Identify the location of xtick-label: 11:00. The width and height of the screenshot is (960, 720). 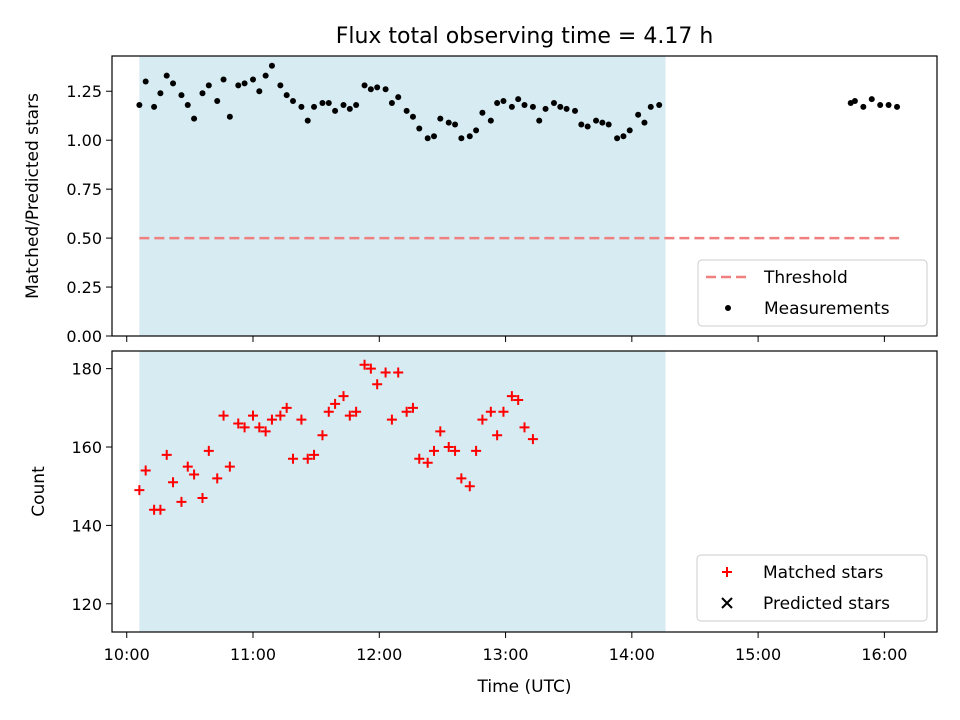
(253, 654).